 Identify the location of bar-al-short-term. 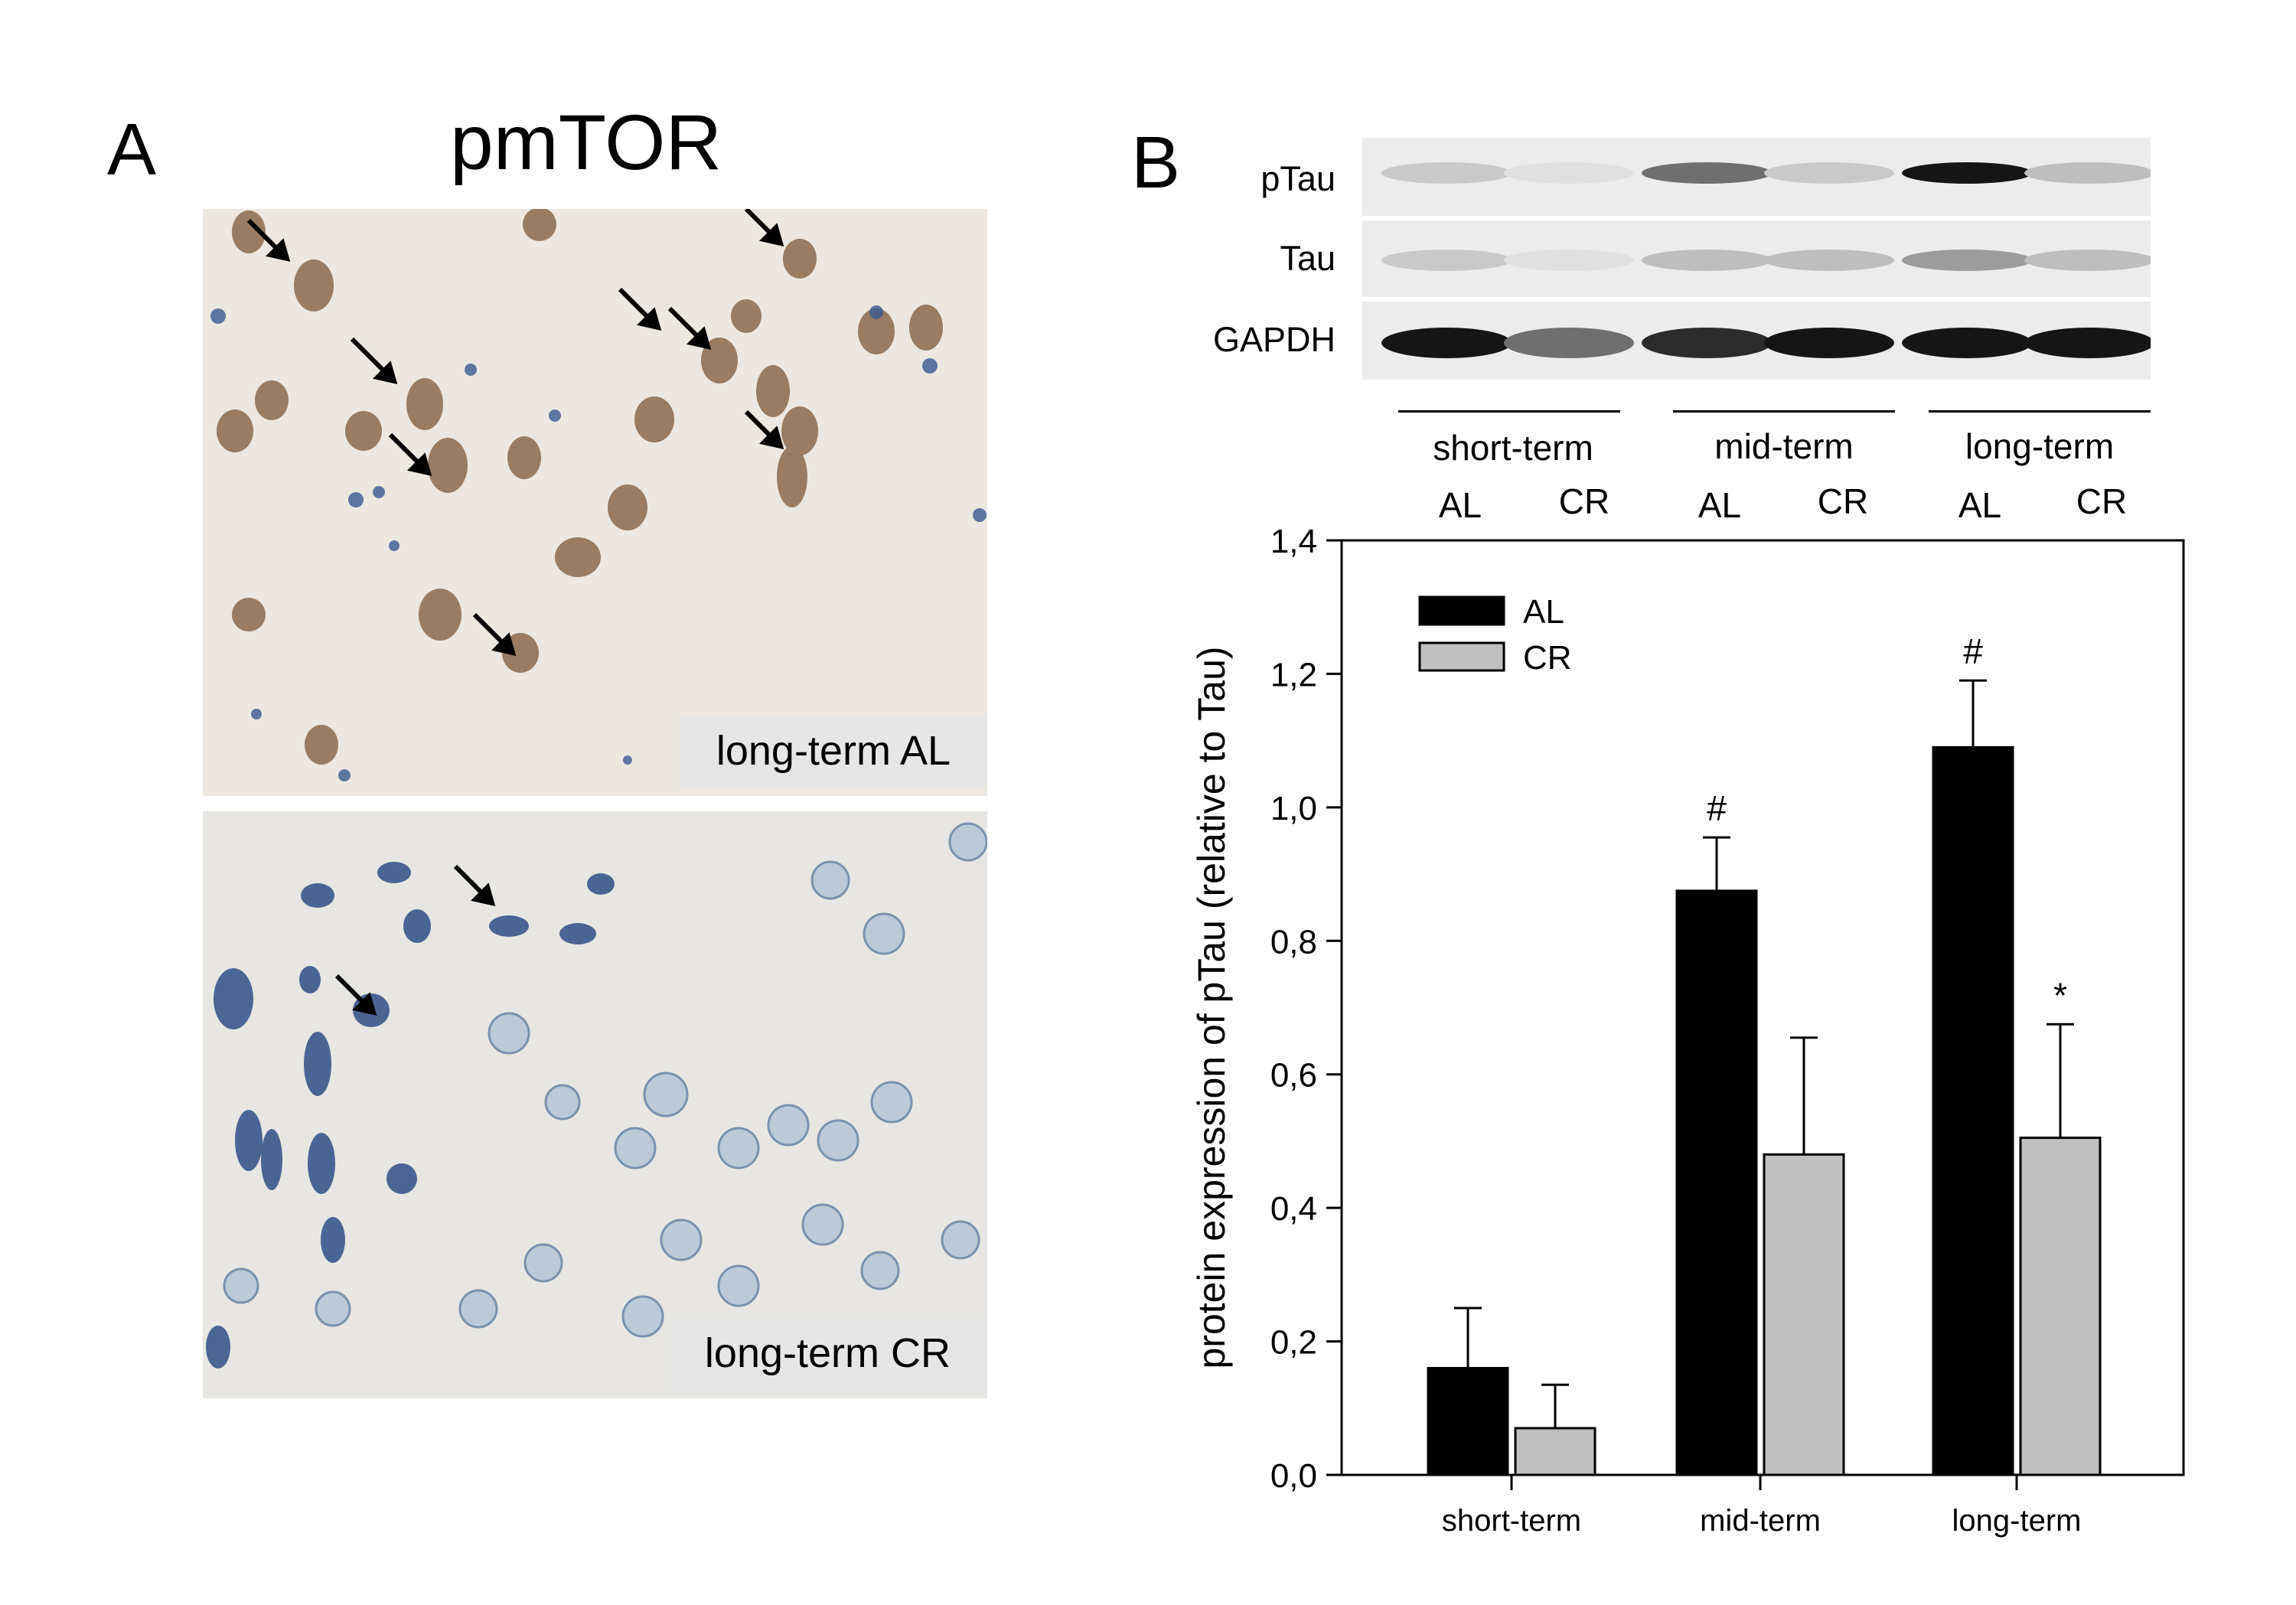
(1468, 1421).